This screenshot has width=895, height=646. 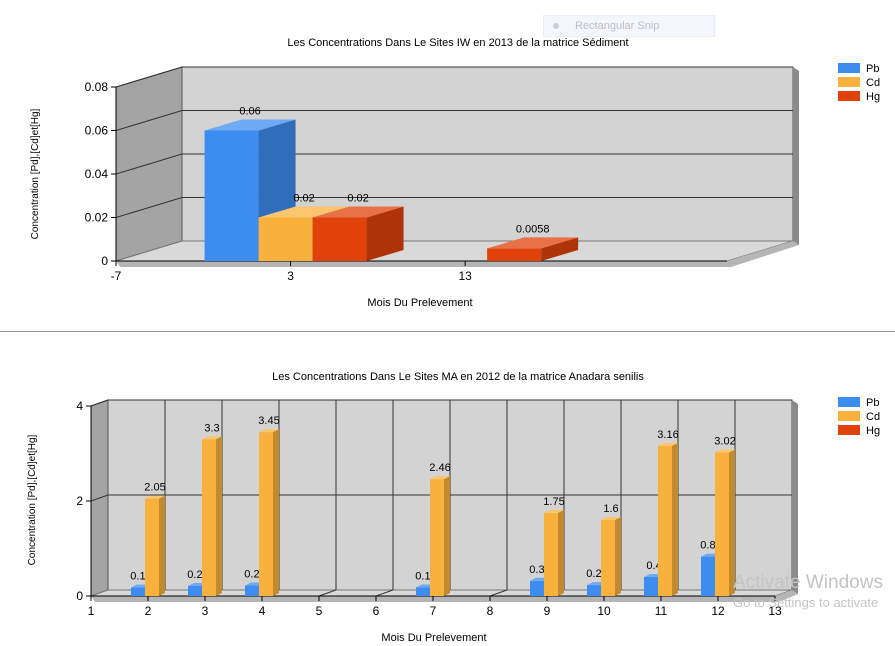 What do you see at coordinates (91, 611) in the screenshot?
I see `x-tick-label: 1` at bounding box center [91, 611].